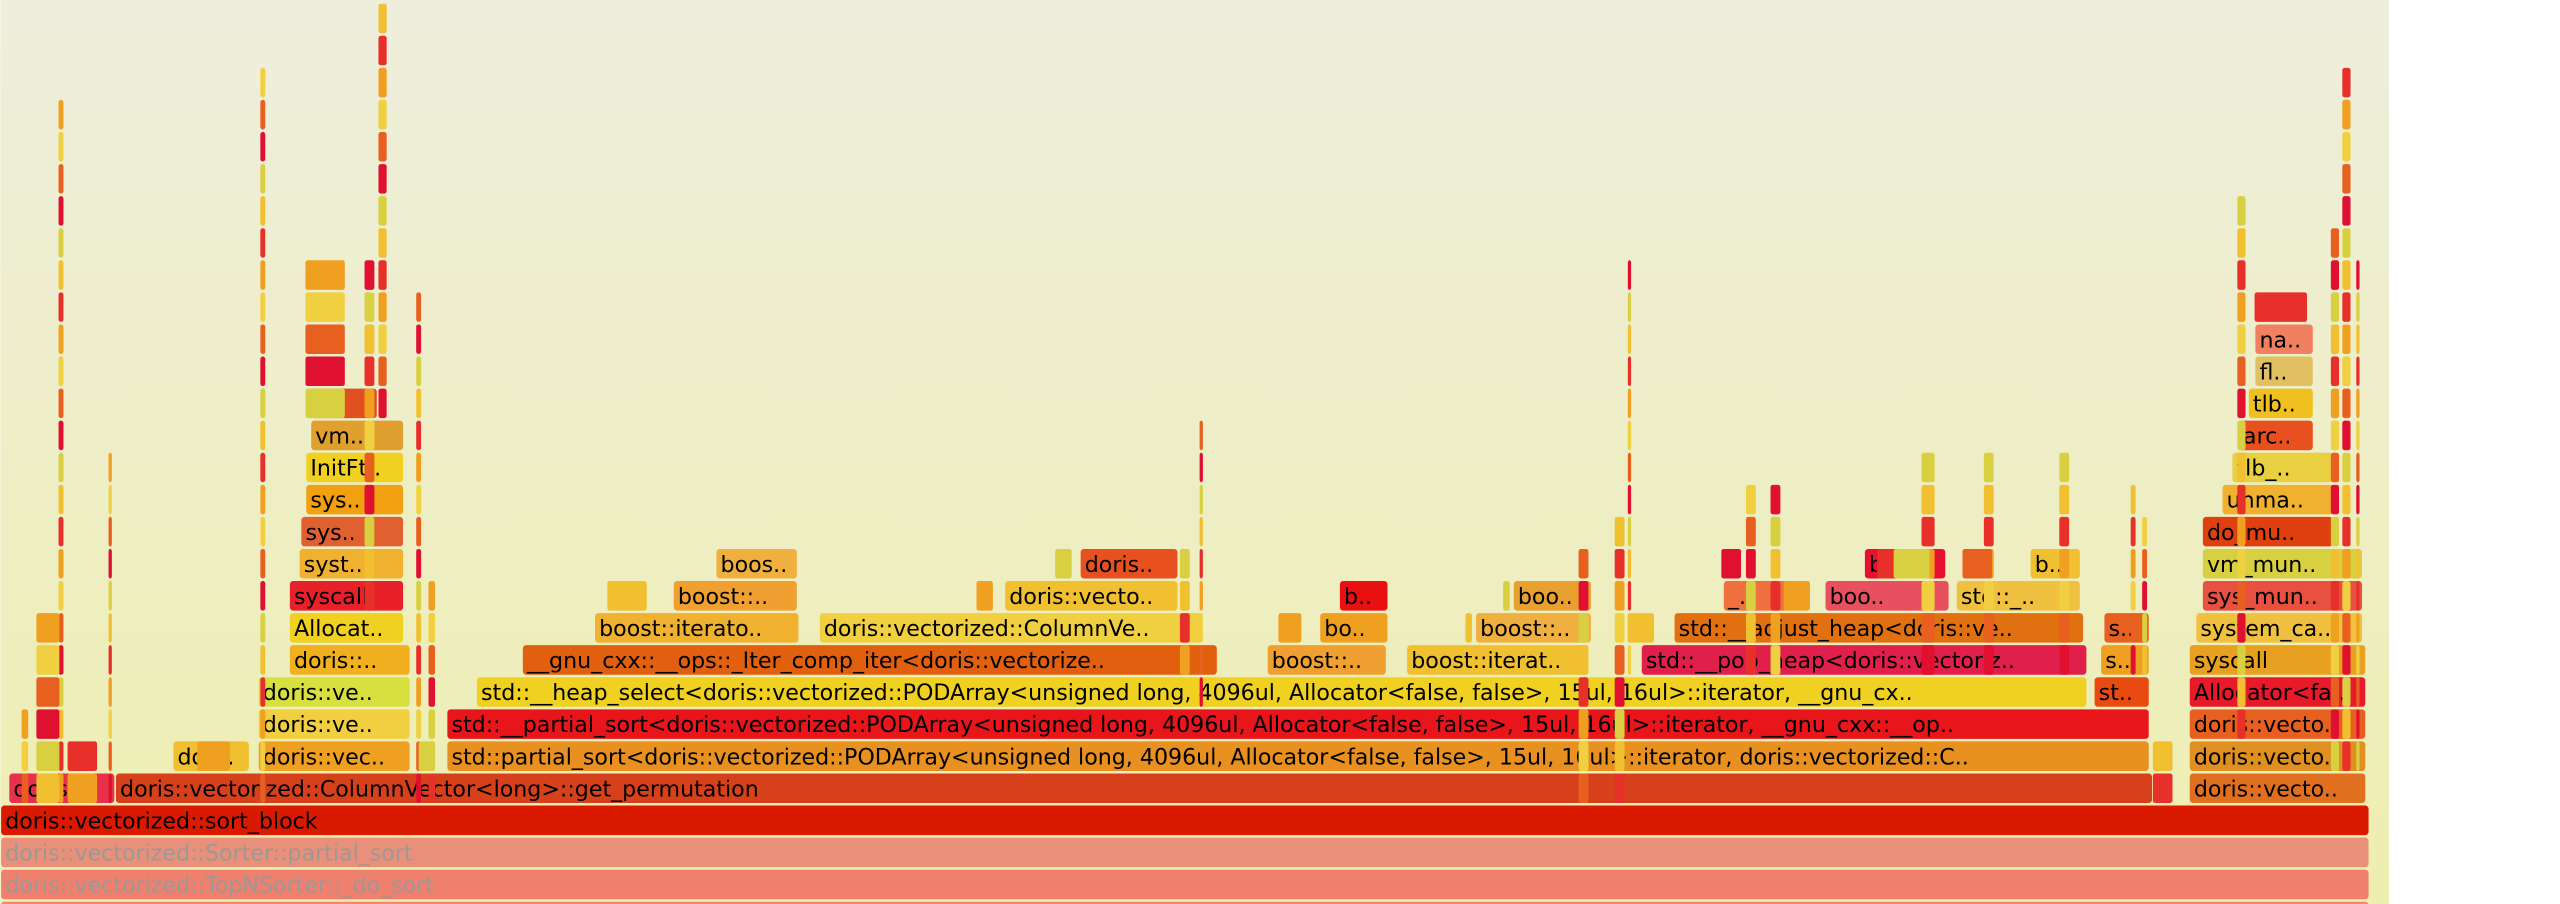  Describe the element at coordinates (334, 692) in the screenshot. I see `frame: doris::ve..` at that location.